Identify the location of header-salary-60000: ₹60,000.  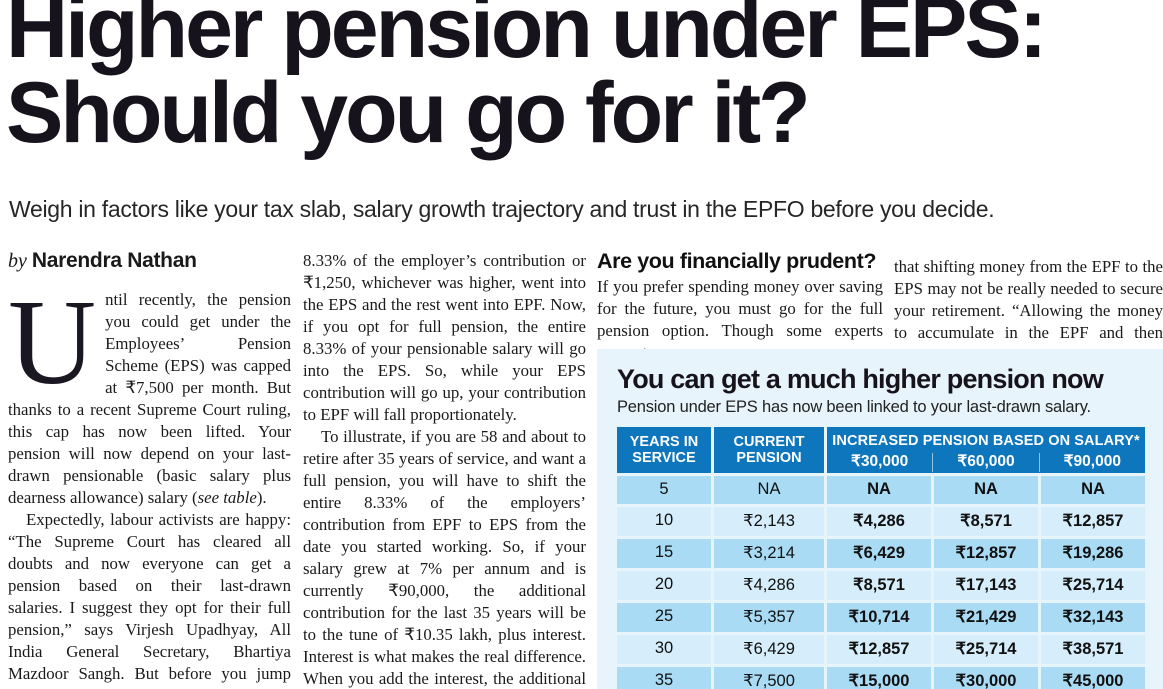
(985, 462).